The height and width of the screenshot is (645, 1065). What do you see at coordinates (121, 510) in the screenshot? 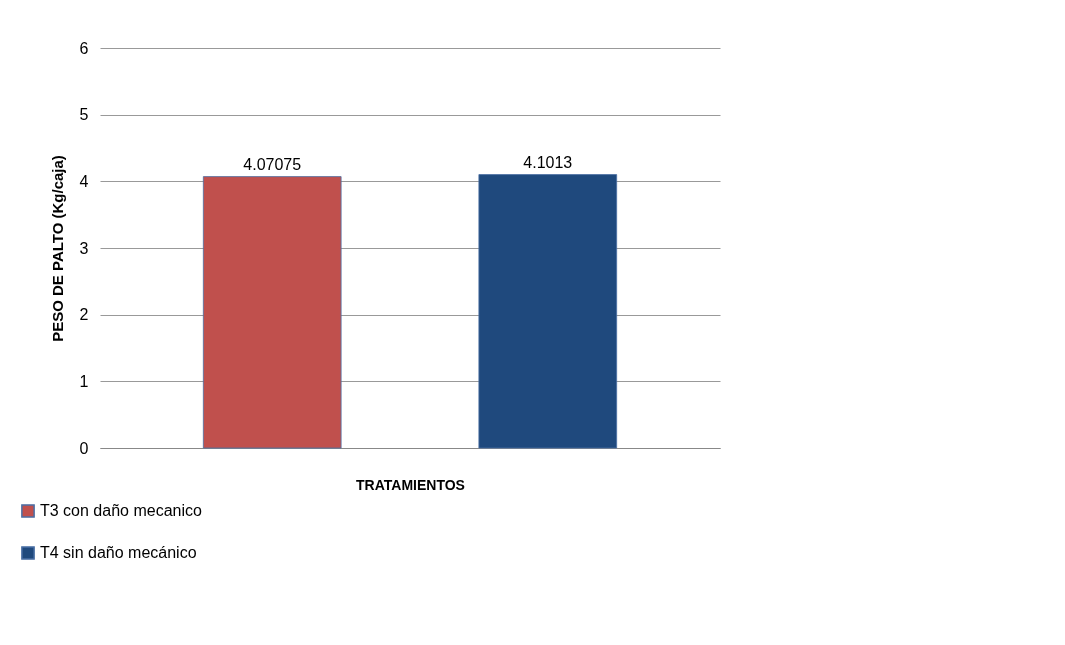
I see `legend-label: T3 con daño mecanico` at bounding box center [121, 510].